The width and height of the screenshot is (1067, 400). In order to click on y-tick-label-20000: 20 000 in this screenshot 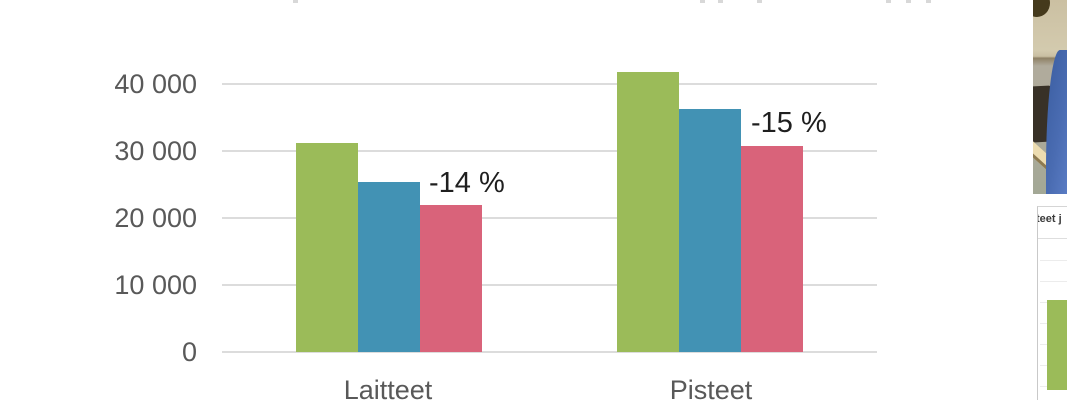, I will do `click(155, 218)`.